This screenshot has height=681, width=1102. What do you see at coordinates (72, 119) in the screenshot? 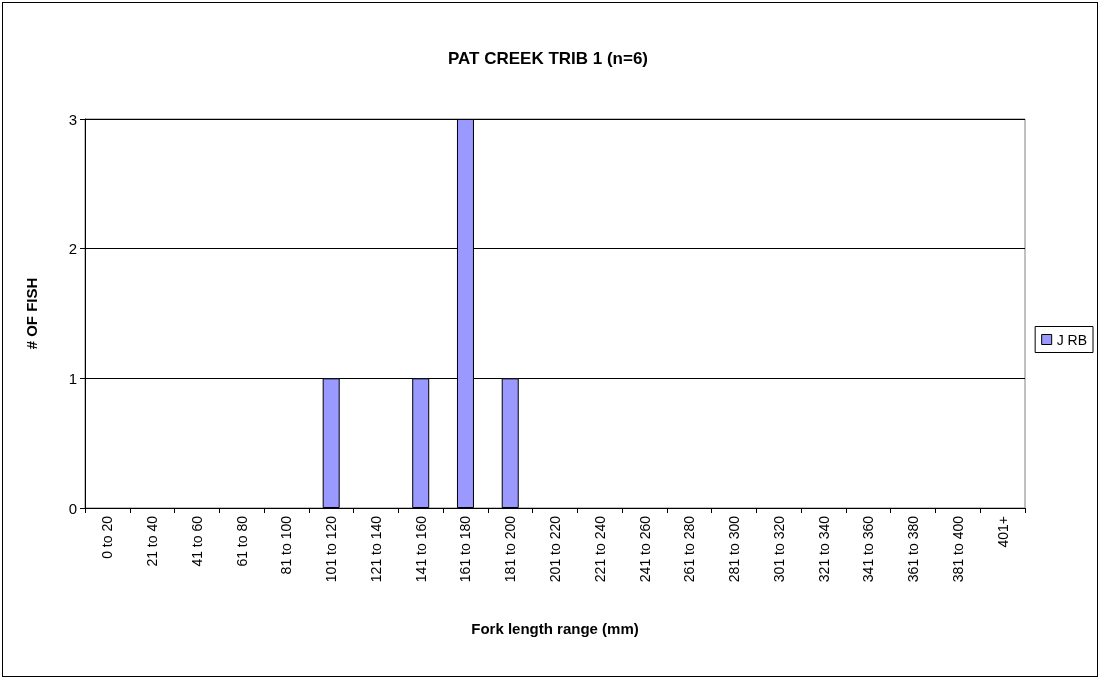
I see `y-tick-label: 3` at bounding box center [72, 119].